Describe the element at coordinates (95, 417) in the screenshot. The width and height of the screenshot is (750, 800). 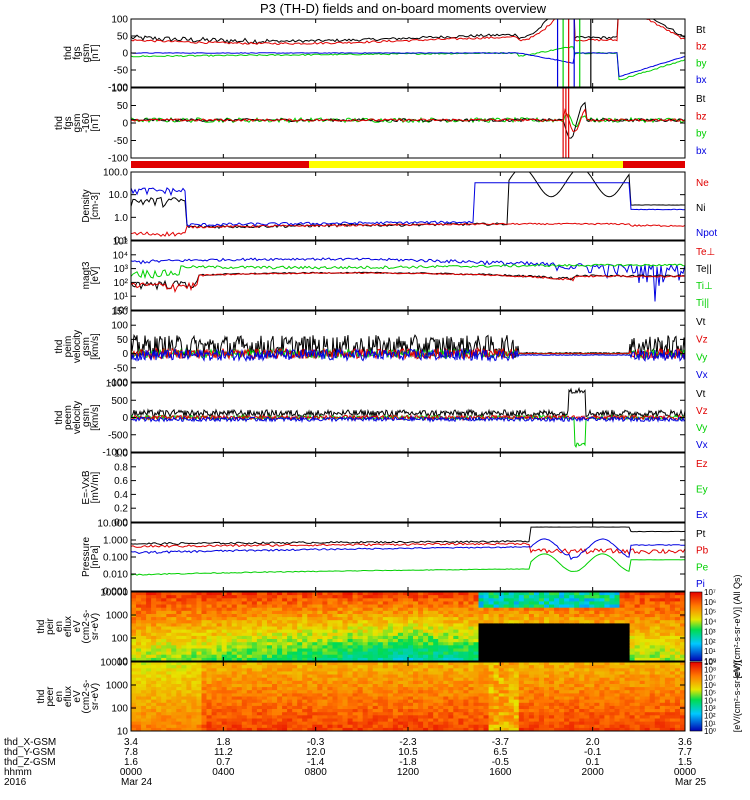
I see `y-axis-label: [km/s]` at that location.